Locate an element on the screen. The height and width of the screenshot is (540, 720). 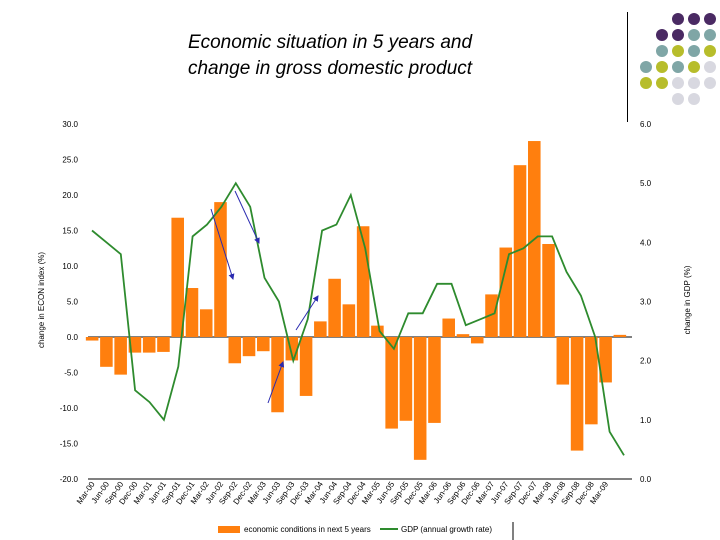
y-tick-label: 25.0 is located at coordinates (70, 160).